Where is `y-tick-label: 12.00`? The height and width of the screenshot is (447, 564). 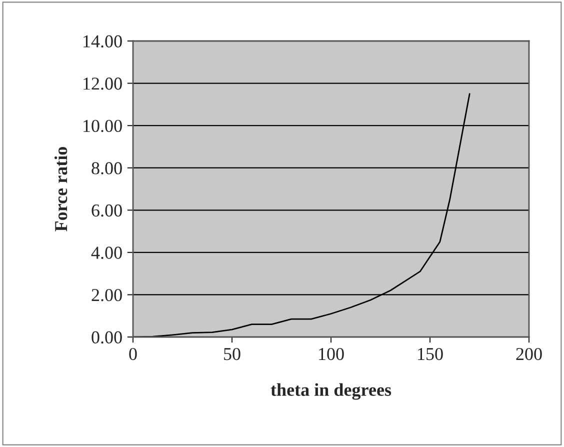
y-tick-label: 12.00 is located at coordinates (103, 84).